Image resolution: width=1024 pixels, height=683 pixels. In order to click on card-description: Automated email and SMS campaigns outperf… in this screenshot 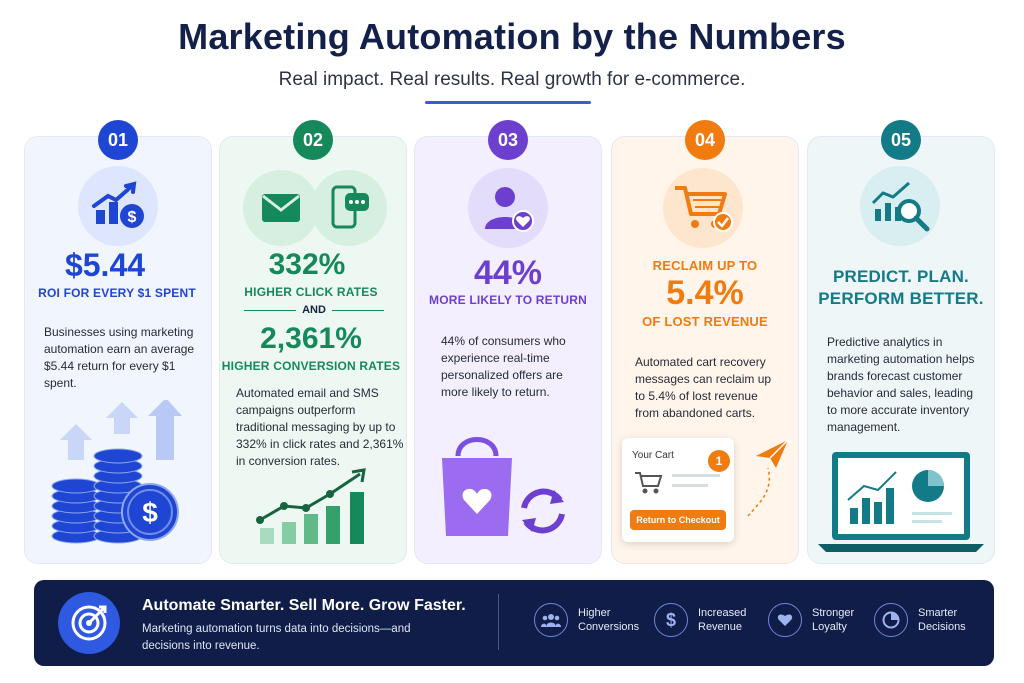, I will do `click(320, 427)`.